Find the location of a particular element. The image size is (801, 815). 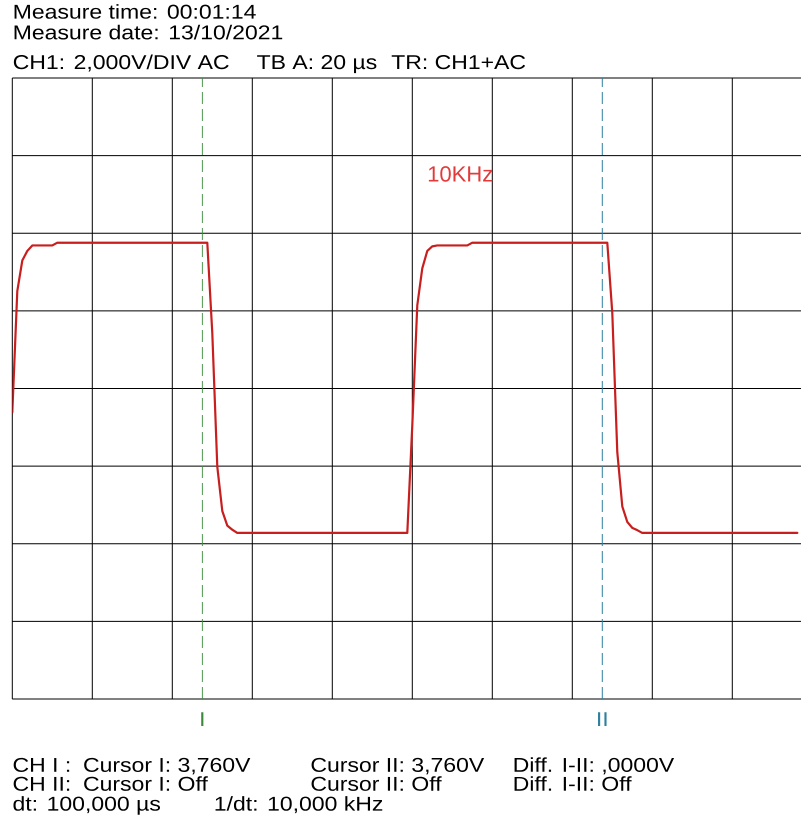

chart-title: Measure time: 00:01:14 is located at coordinates (135, 11).